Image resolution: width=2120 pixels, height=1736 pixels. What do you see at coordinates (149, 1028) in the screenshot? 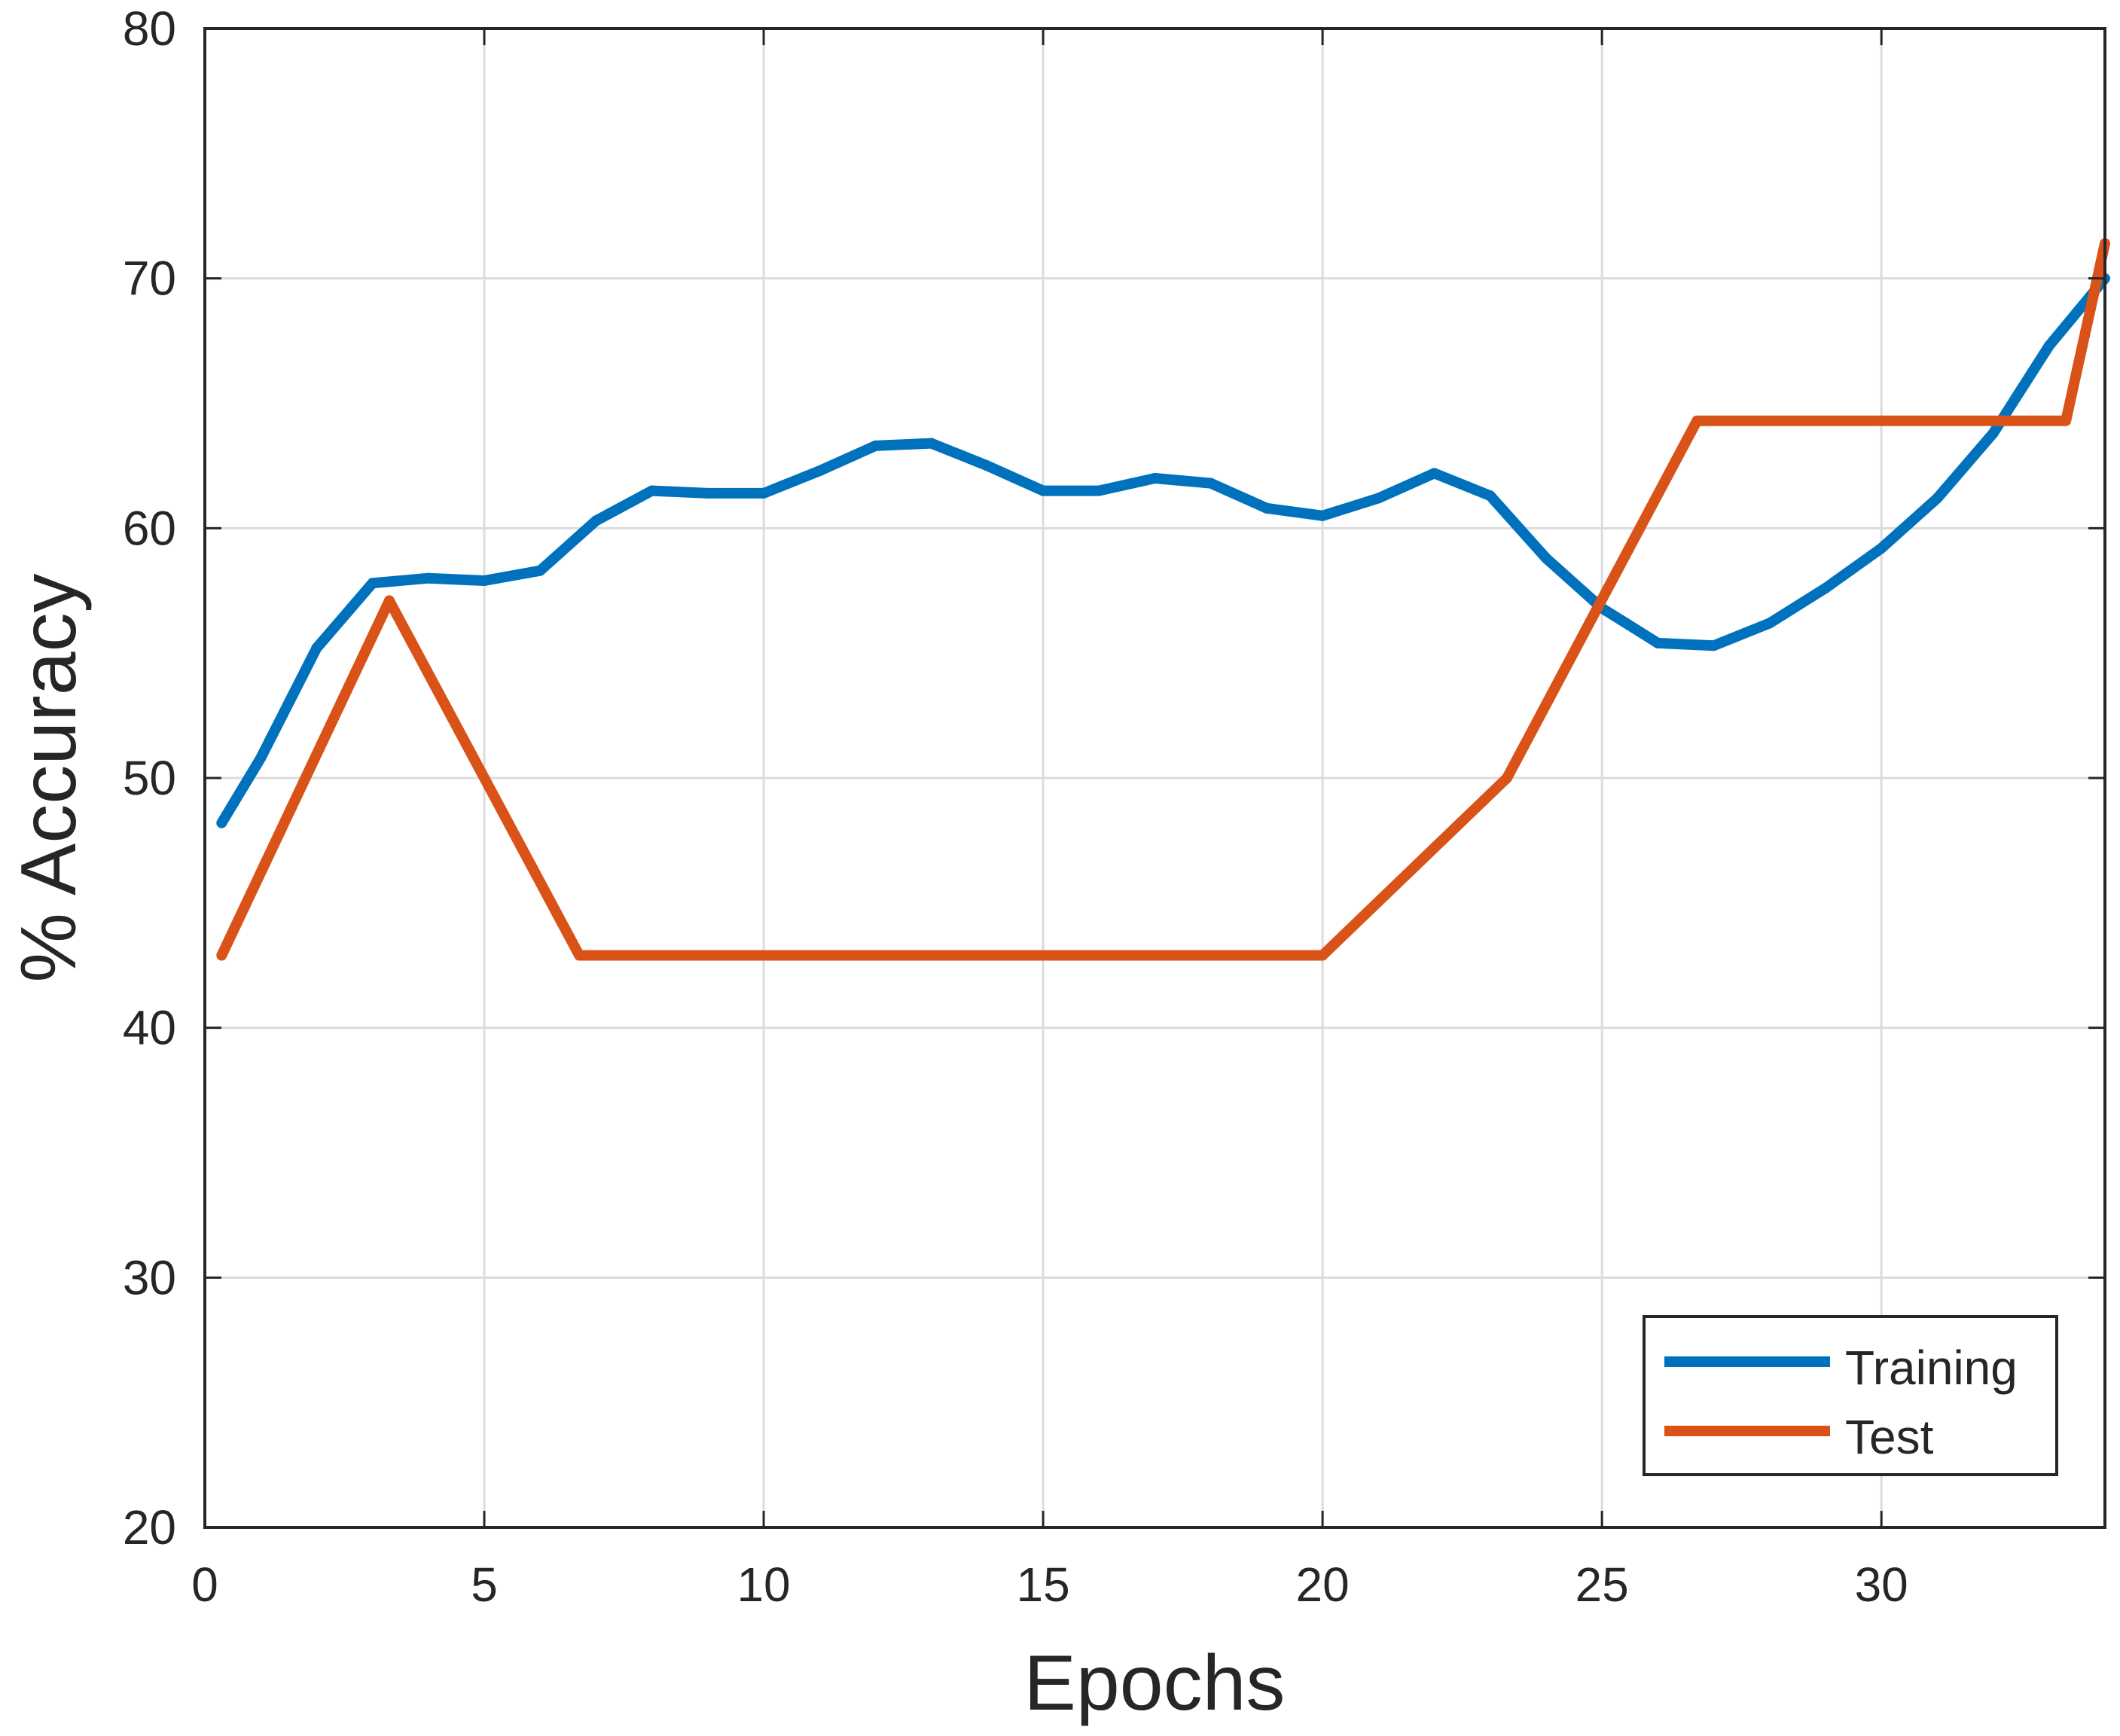
I see `y-tick-label: 40` at bounding box center [149, 1028].